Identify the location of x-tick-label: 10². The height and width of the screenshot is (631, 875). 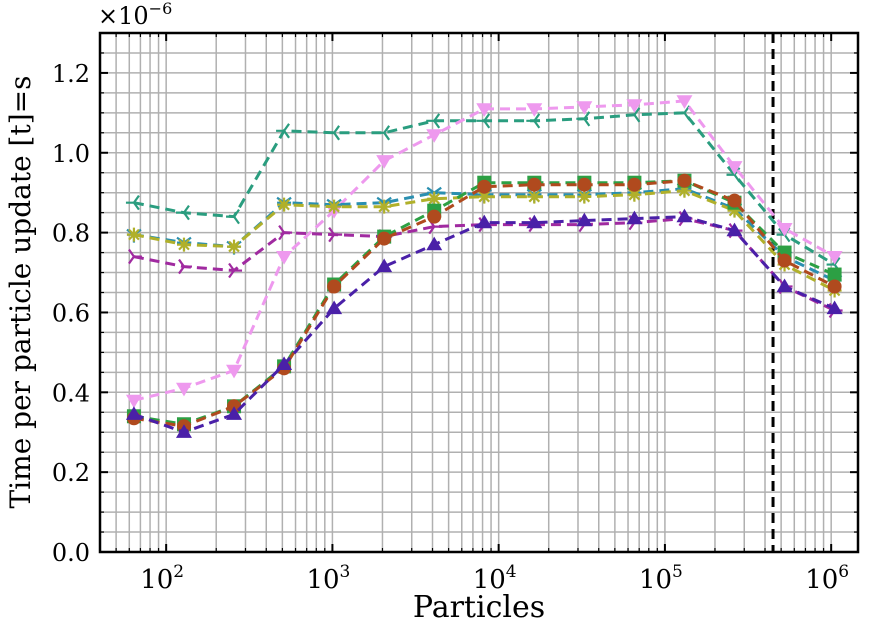
(162, 578).